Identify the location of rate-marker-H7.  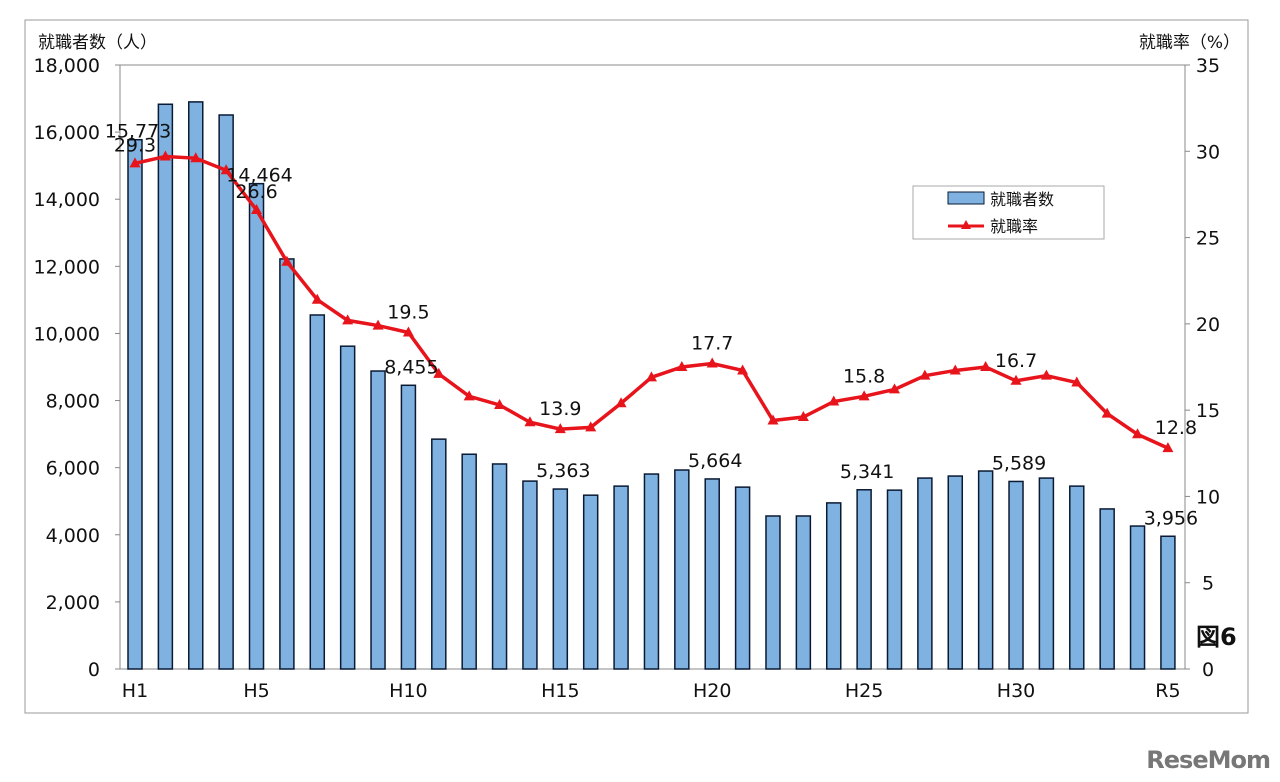
(317, 298).